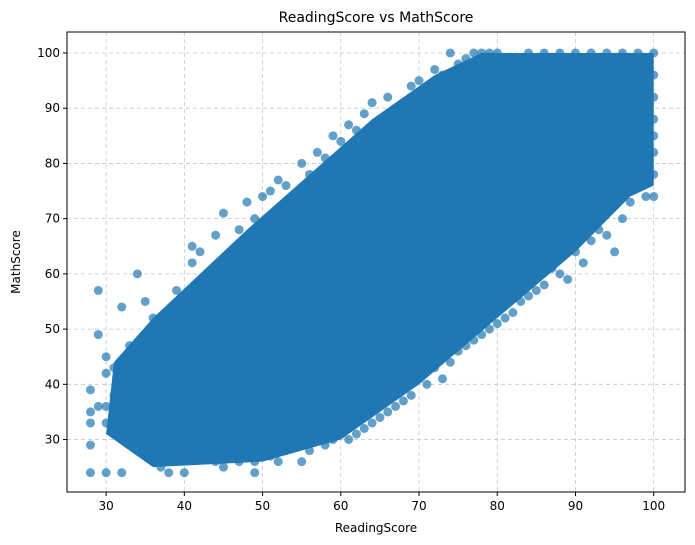  What do you see at coordinates (48, 53) in the screenshot?
I see `y-tick-label: 100` at bounding box center [48, 53].